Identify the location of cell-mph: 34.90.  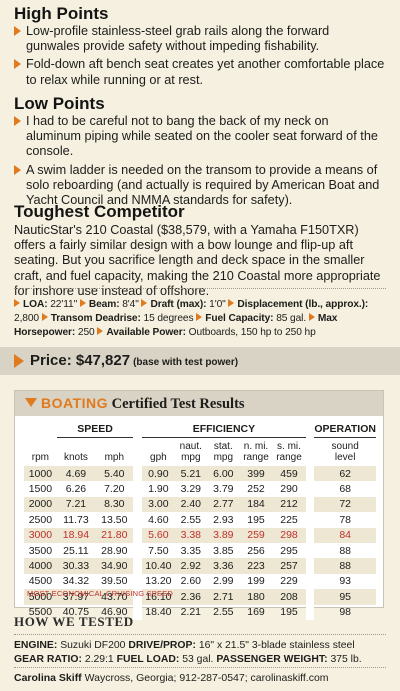
(114, 566).